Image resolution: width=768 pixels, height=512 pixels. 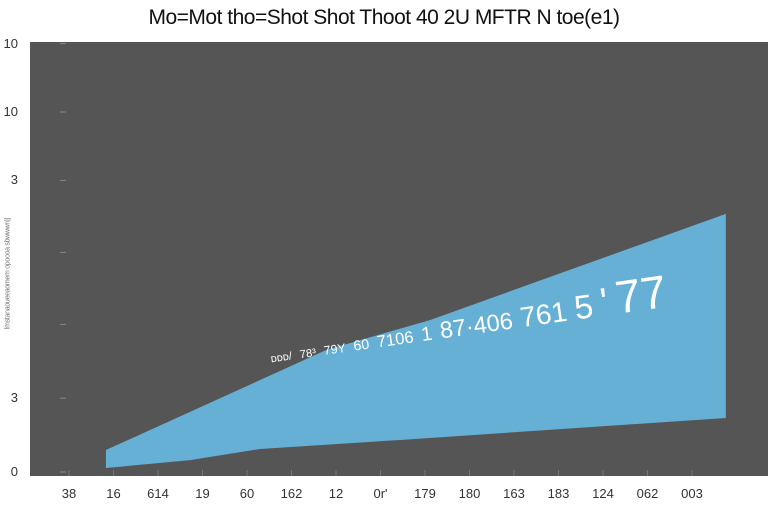 I want to click on data-label: 87·406, so click(x=476, y=326).